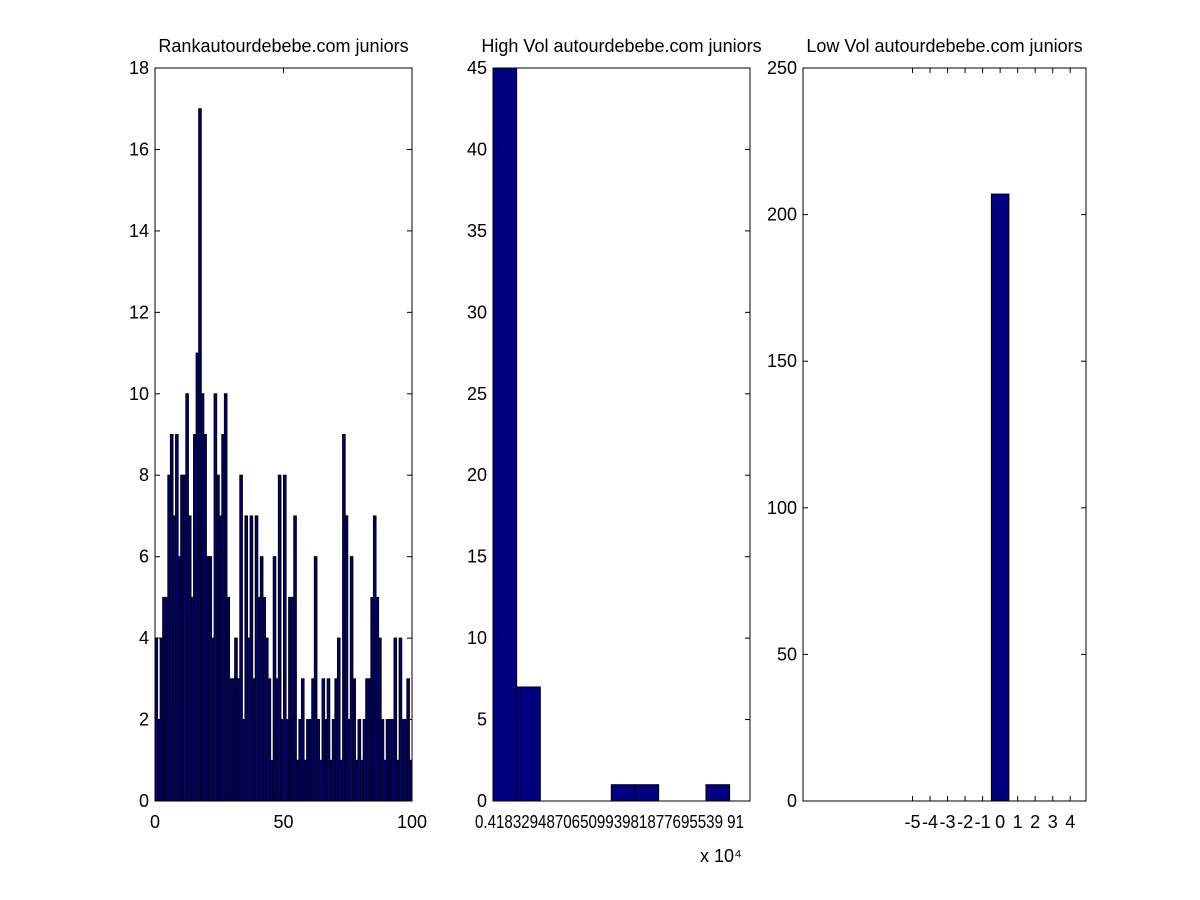 The height and width of the screenshot is (900, 1200). What do you see at coordinates (283, 822) in the screenshot?
I see `x-tick-label: 50` at bounding box center [283, 822].